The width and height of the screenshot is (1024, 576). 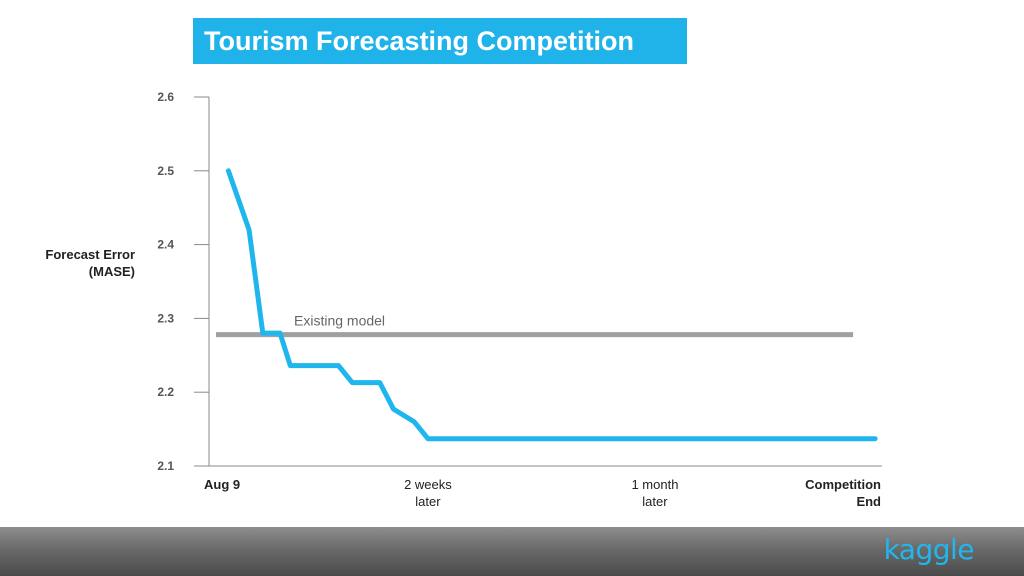 I want to click on existing-model-label: Existing model, so click(x=339, y=321).